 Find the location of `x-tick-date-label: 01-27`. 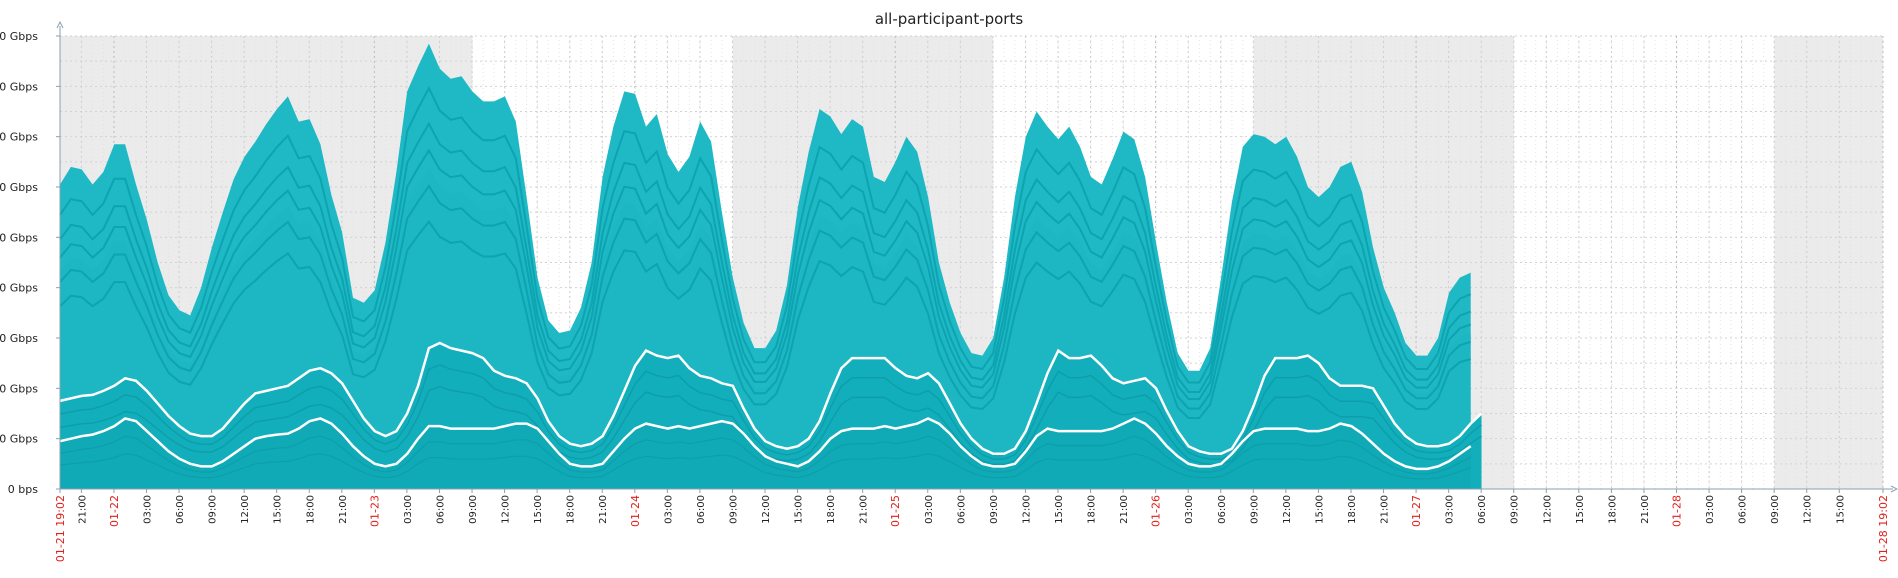

x-tick-date-label: 01-27 is located at coordinates (1416, 511).